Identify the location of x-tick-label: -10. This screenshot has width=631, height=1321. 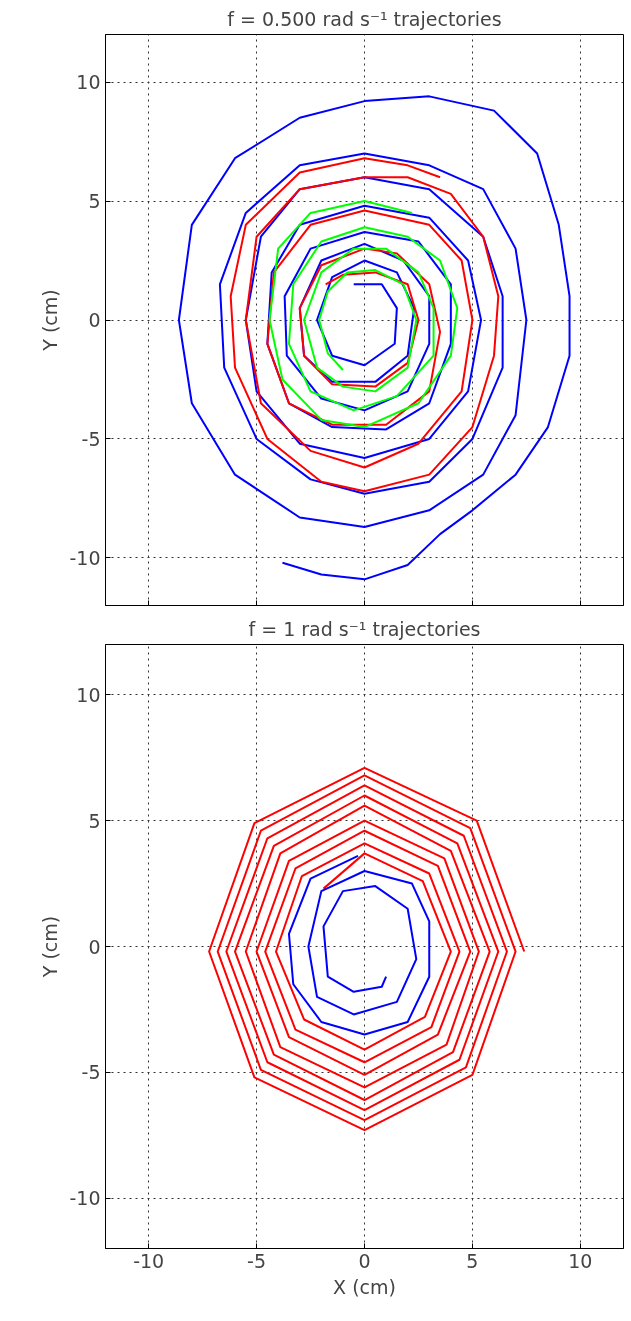
(149, 1260).